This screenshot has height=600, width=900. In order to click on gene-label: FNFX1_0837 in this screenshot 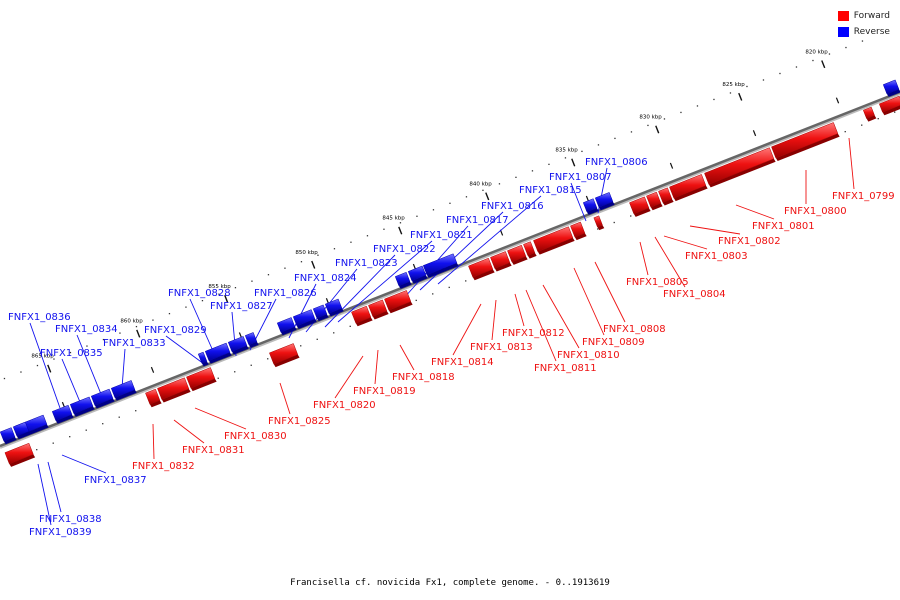, I will do `click(115, 480)`.